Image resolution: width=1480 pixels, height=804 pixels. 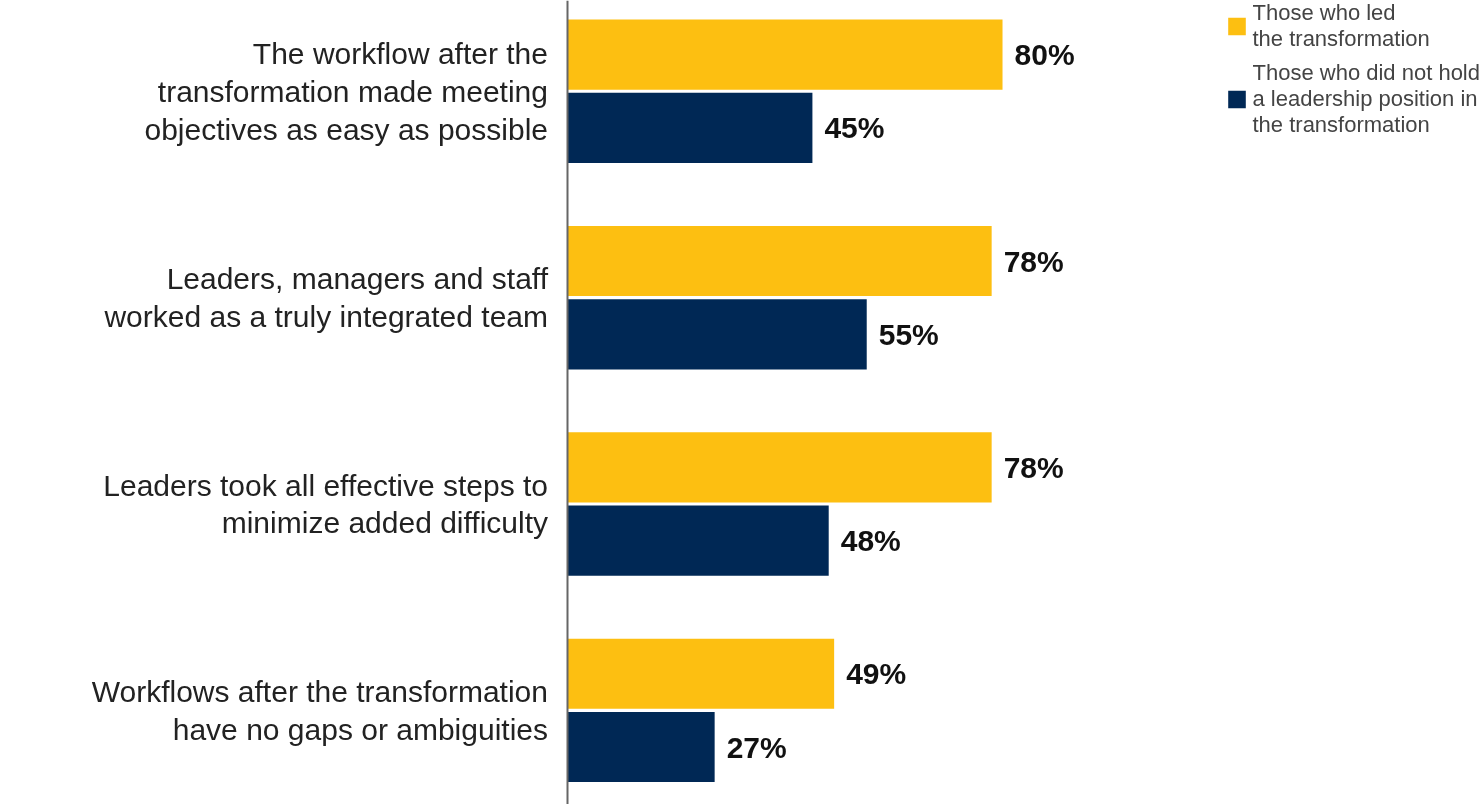 I want to click on data-label: 49%, so click(x=876, y=674).